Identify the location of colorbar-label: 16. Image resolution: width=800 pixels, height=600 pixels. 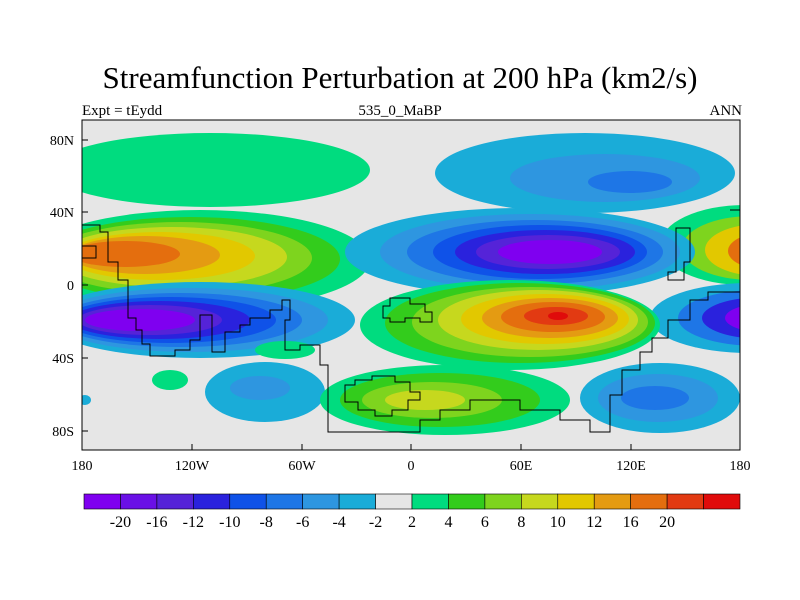
(631, 522).